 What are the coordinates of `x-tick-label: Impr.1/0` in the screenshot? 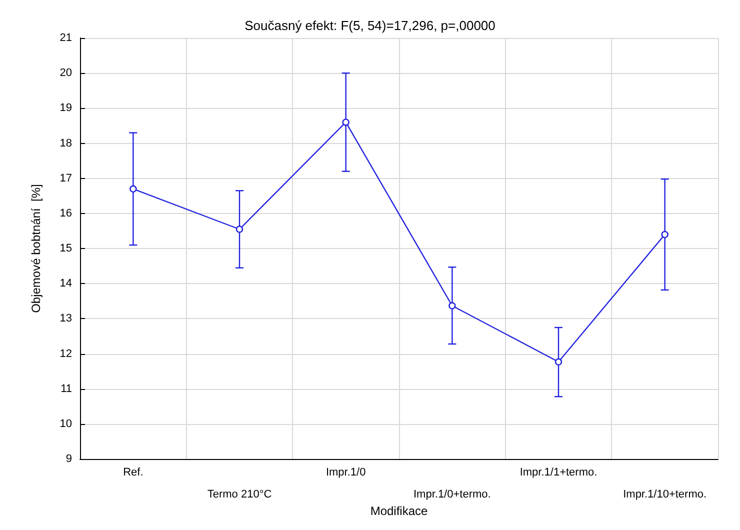 It's located at (346, 472).